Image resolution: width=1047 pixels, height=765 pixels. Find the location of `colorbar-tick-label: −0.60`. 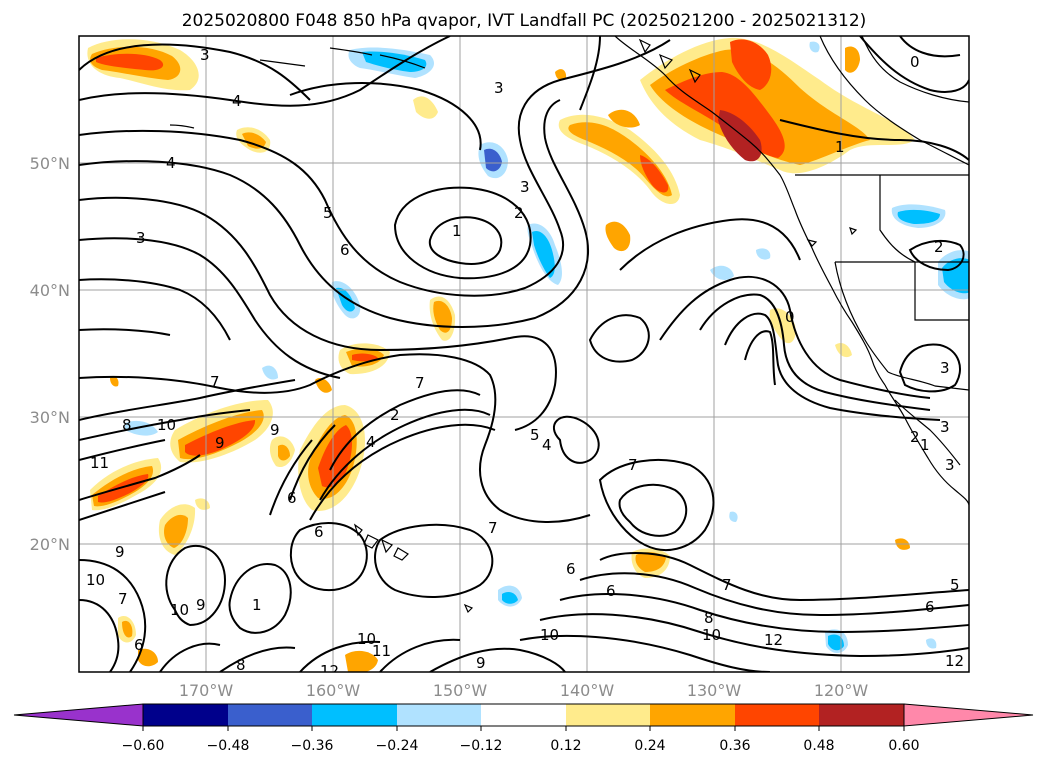

colorbar-tick-label: −0.60 is located at coordinates (143, 746).